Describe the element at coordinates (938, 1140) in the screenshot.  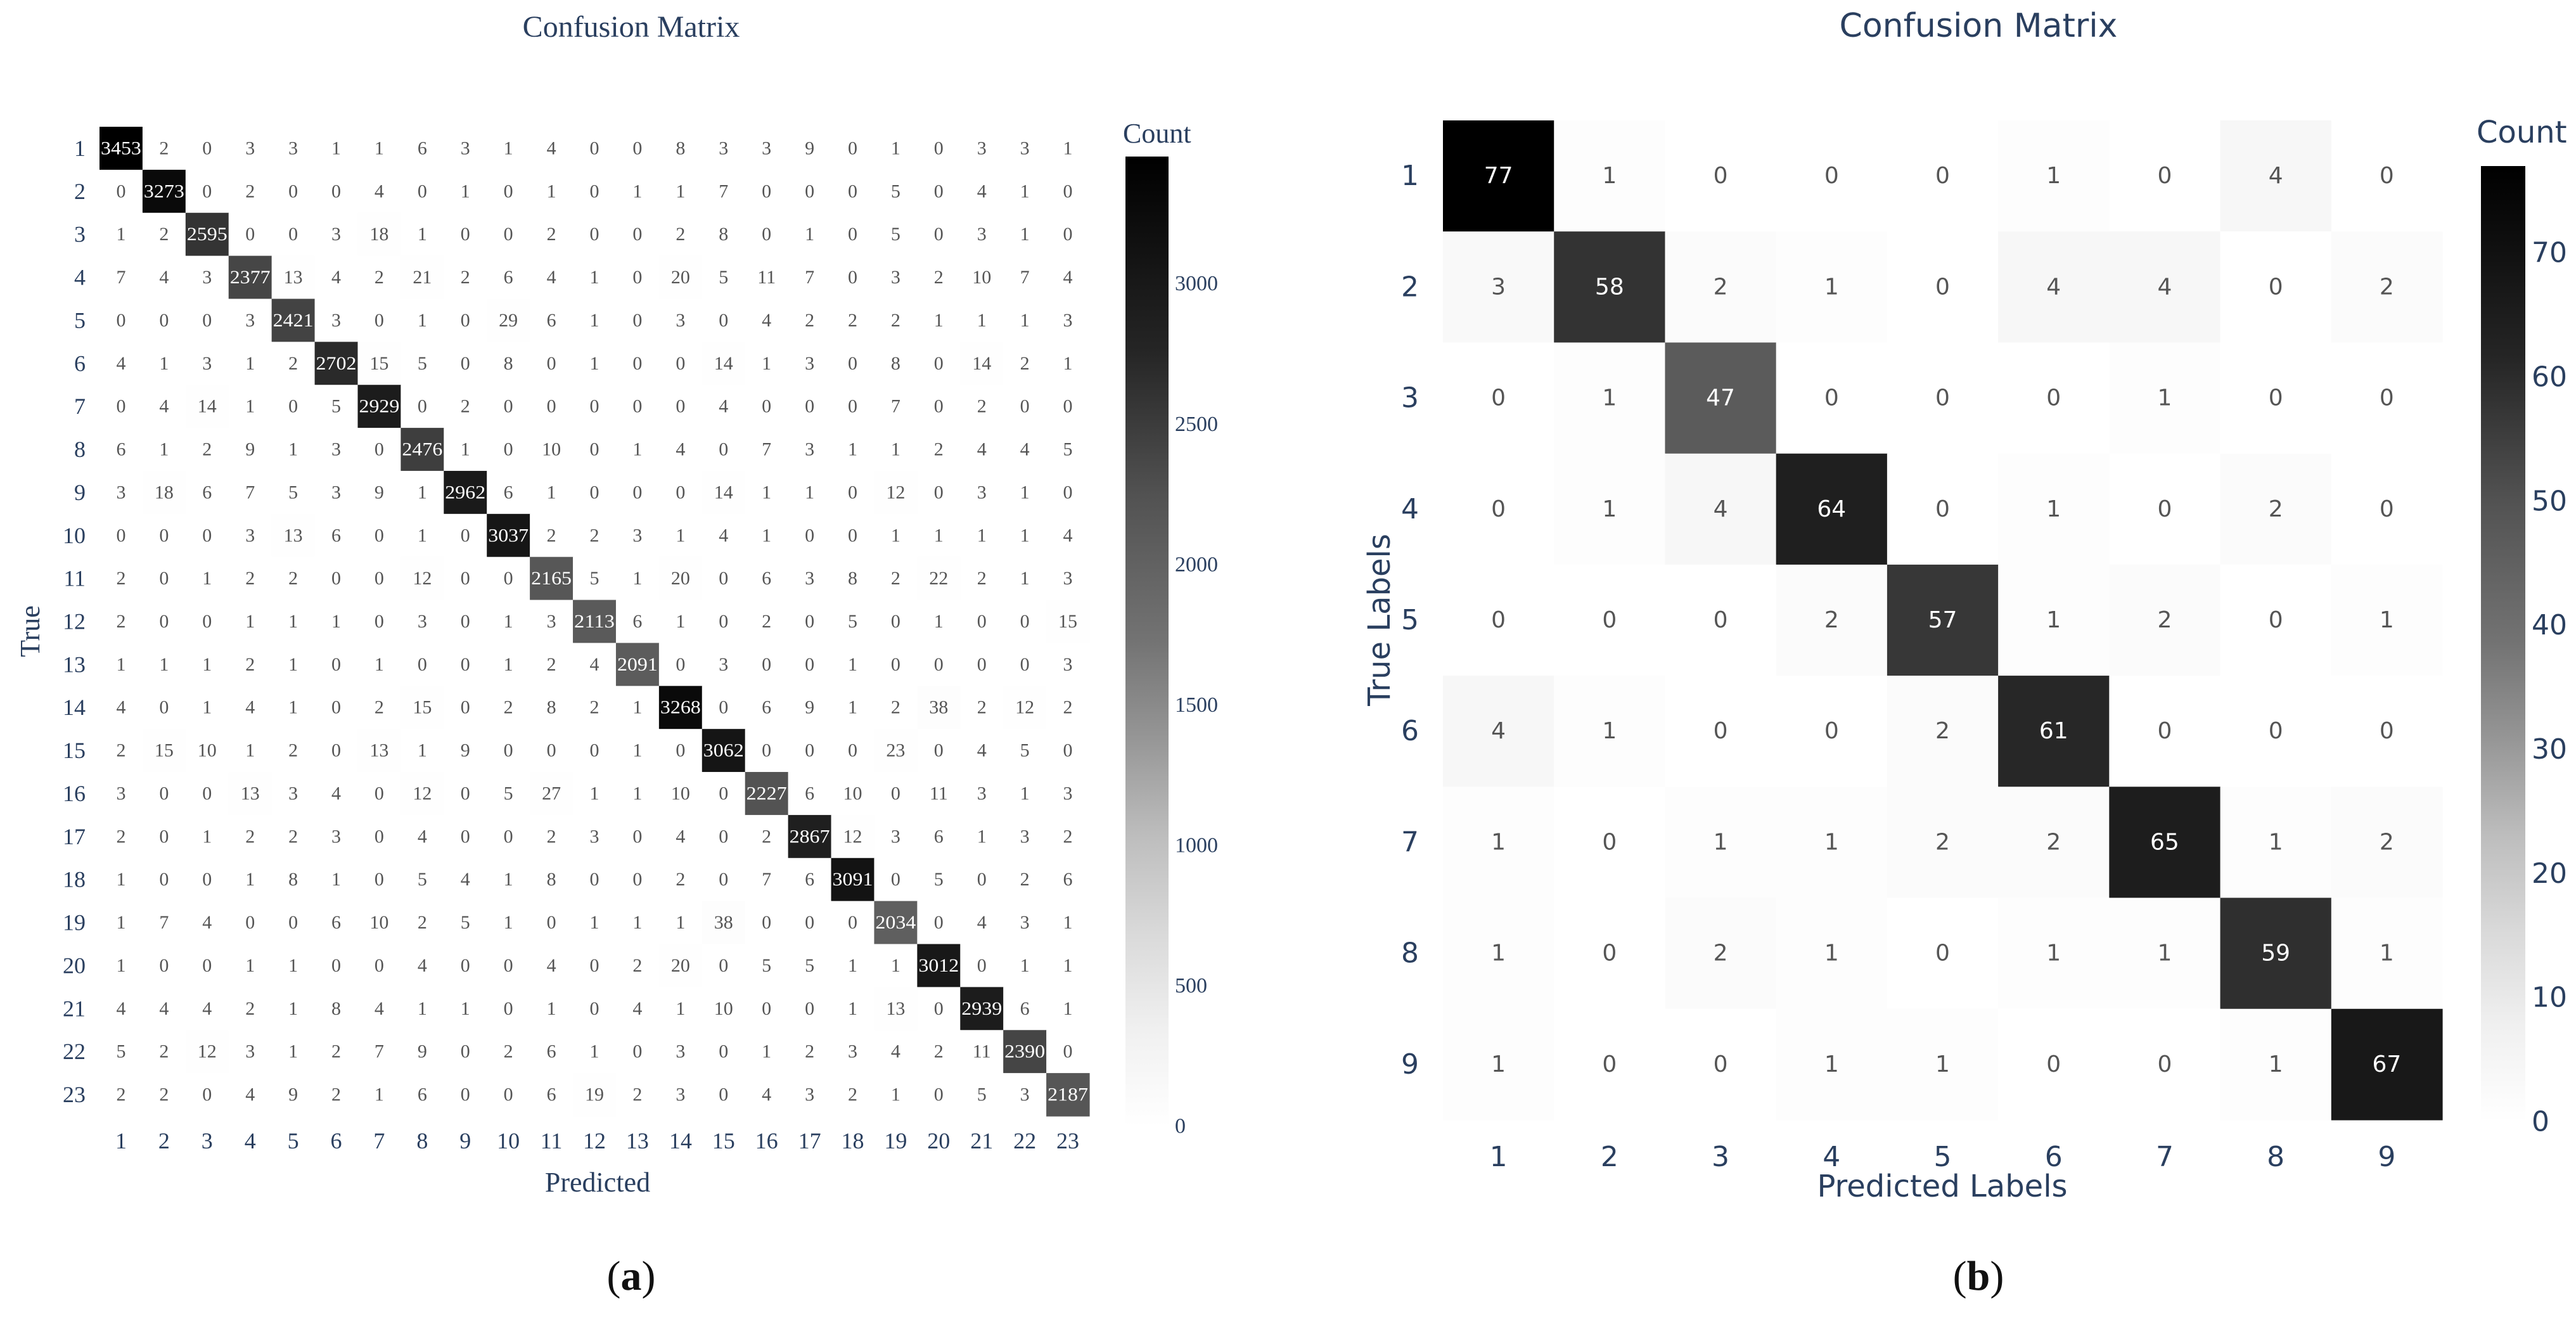
I see `x-tick-label: 20` at that location.